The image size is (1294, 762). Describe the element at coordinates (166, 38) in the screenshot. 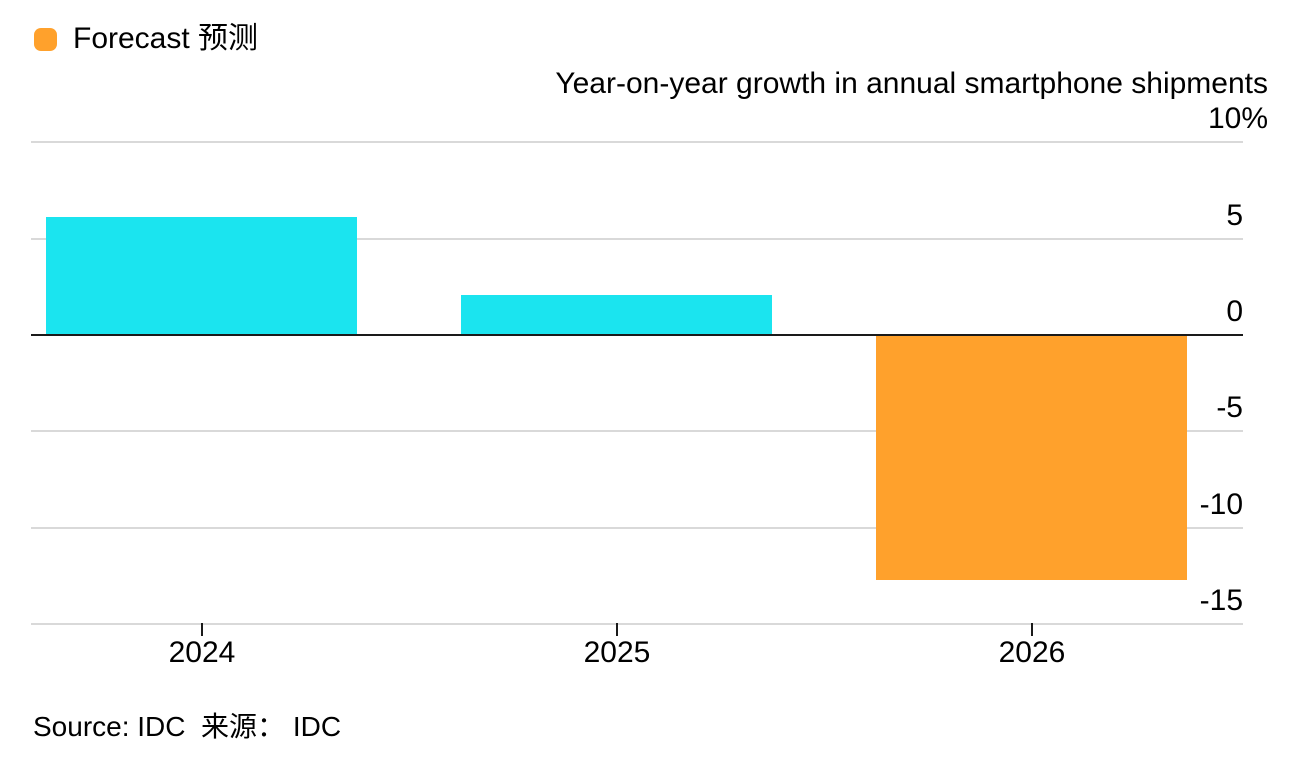

I see `forecast-legend-label: Forecast 预测` at that location.